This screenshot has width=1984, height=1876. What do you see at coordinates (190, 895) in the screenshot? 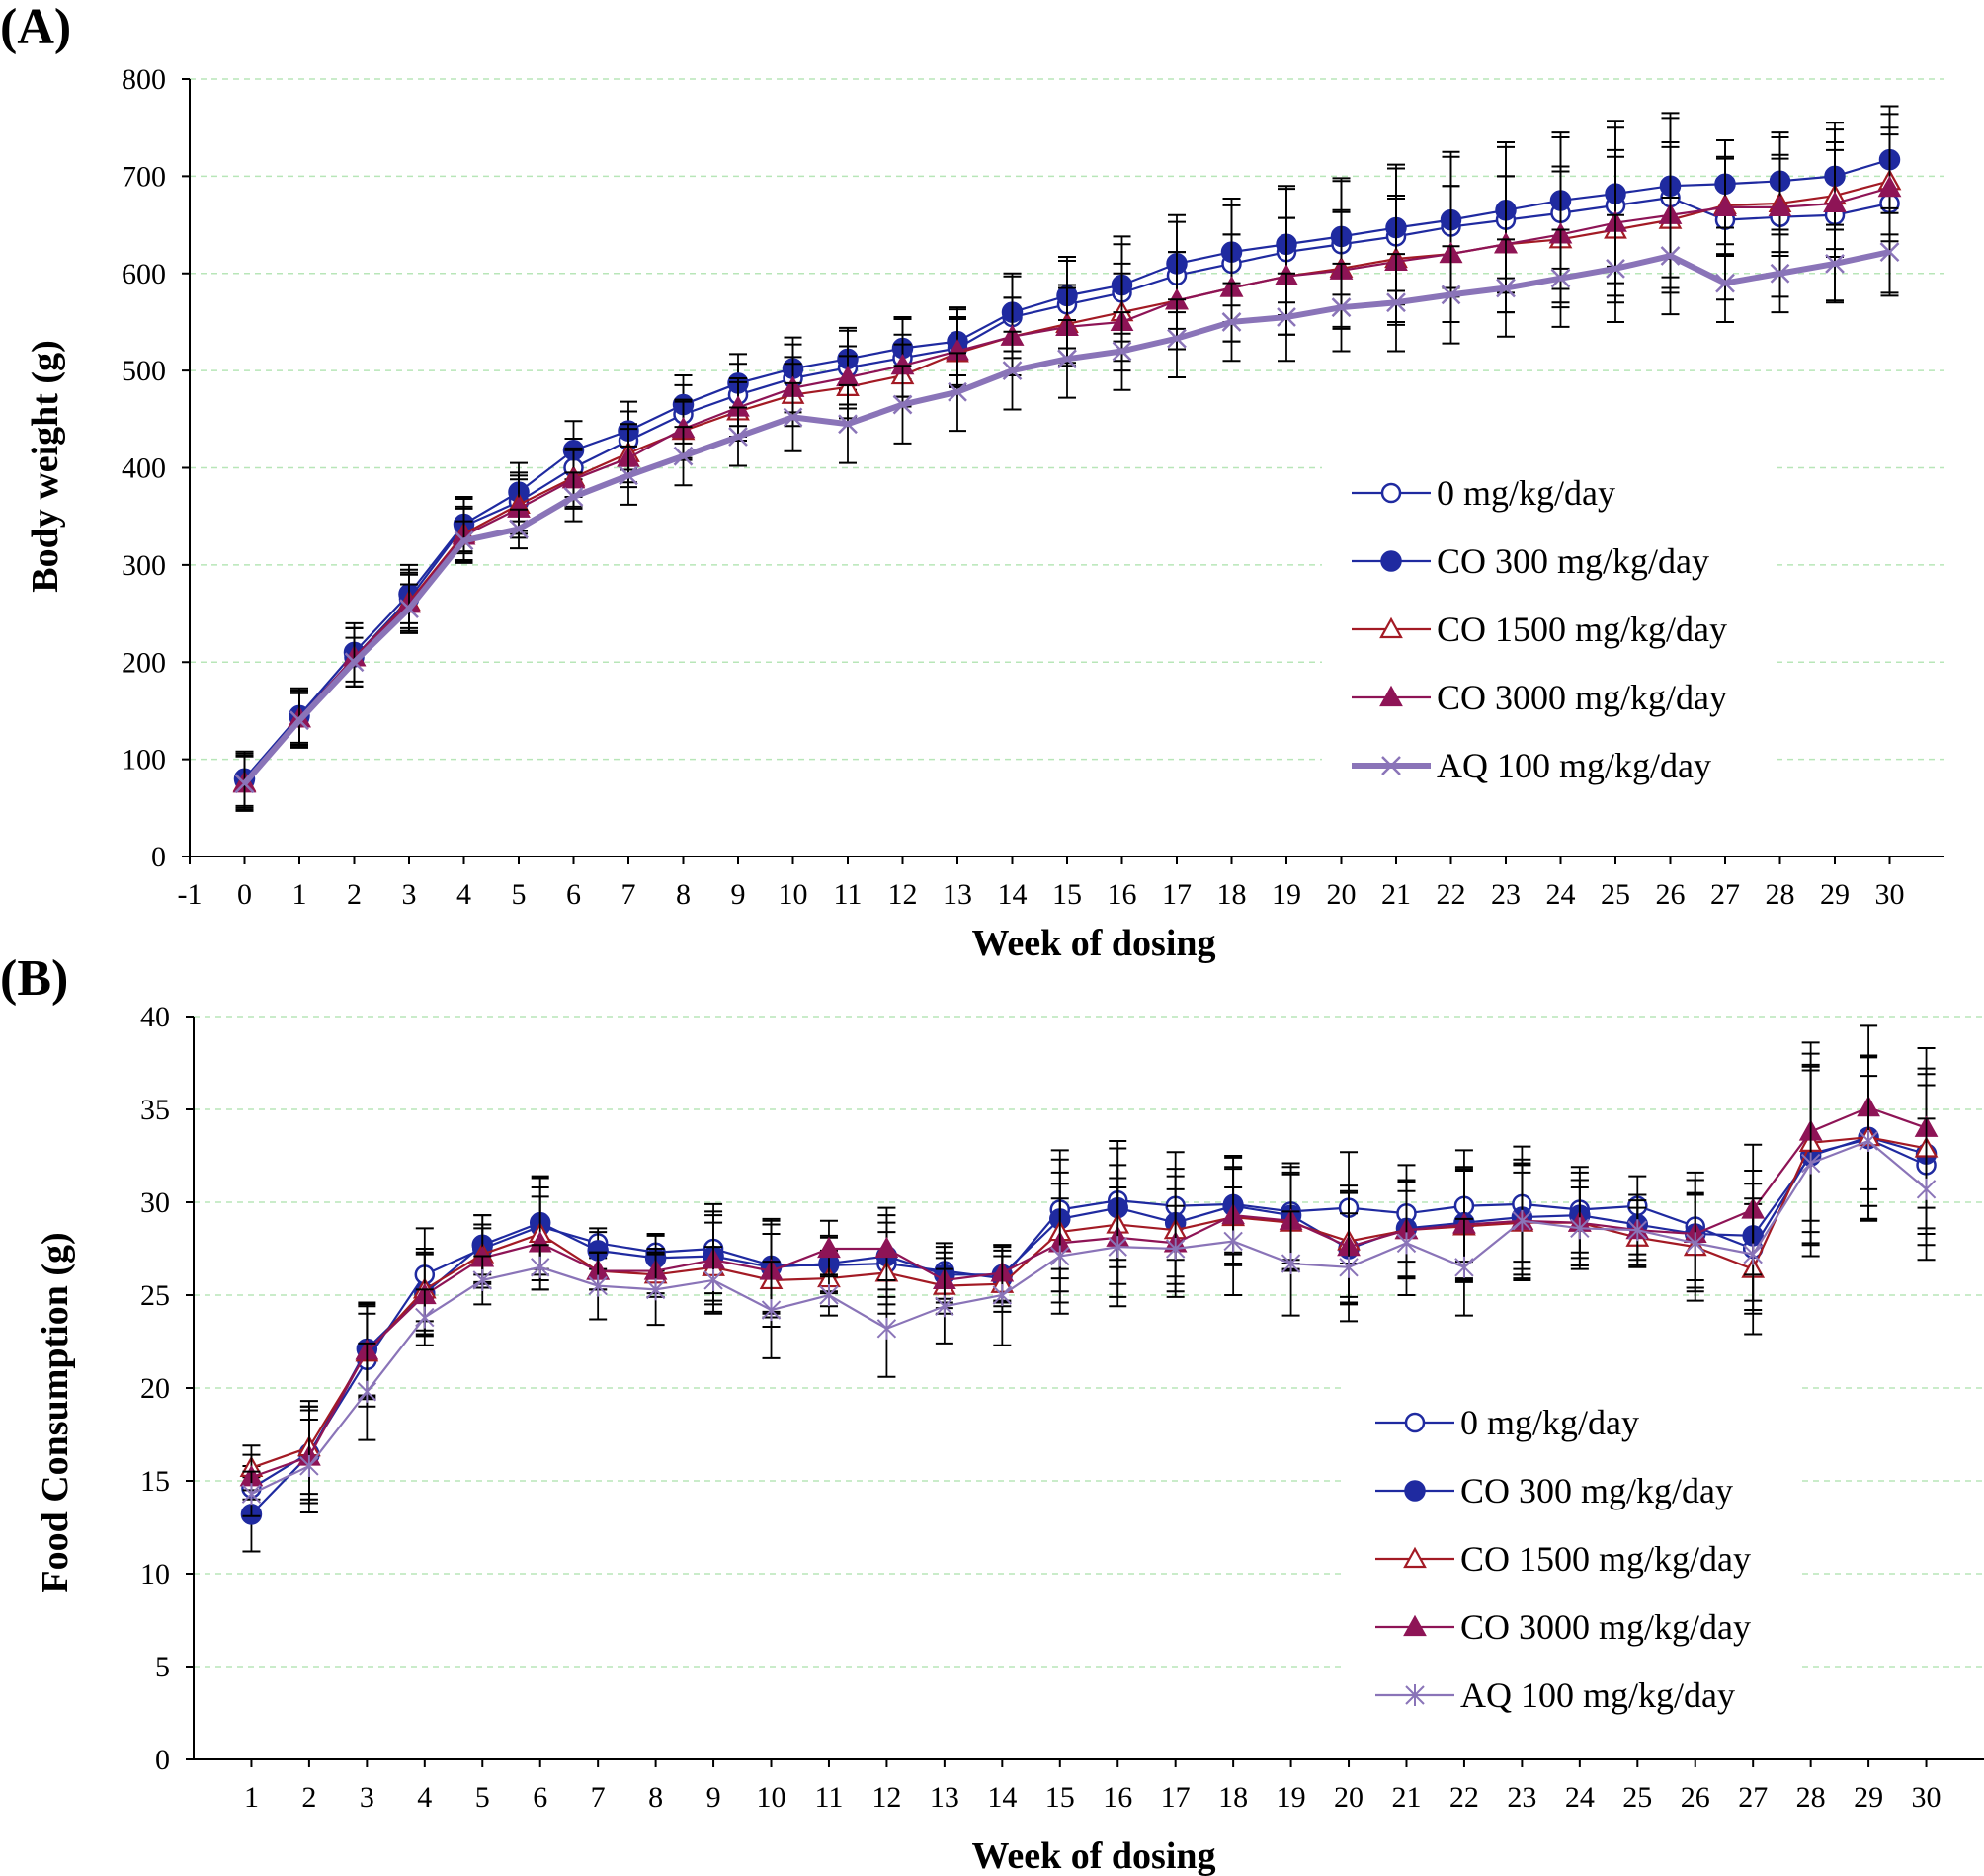
I see `a-x-tick-label: -1` at bounding box center [190, 895].